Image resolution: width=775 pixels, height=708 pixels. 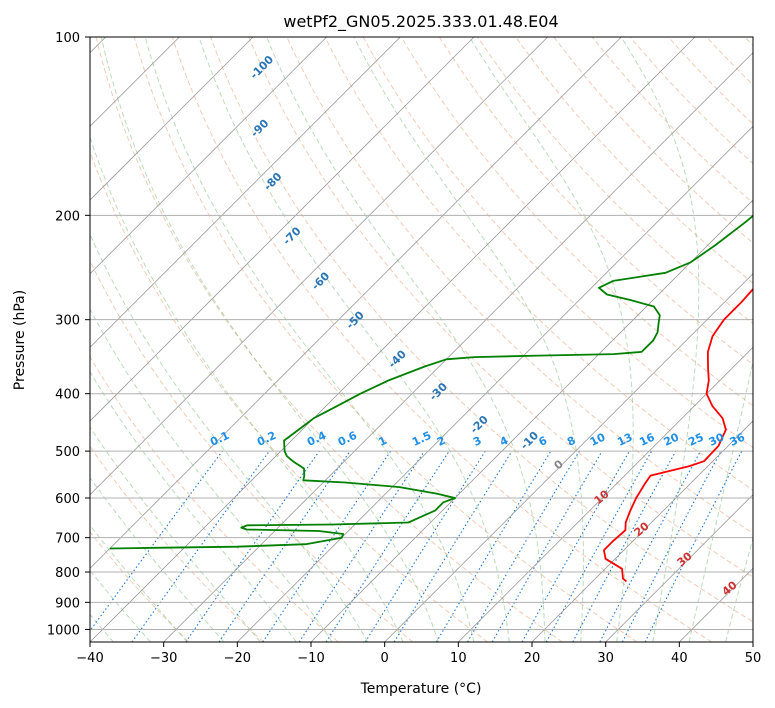 What do you see at coordinates (67, 395) in the screenshot?
I see `y-tick-label: 400` at bounding box center [67, 395].